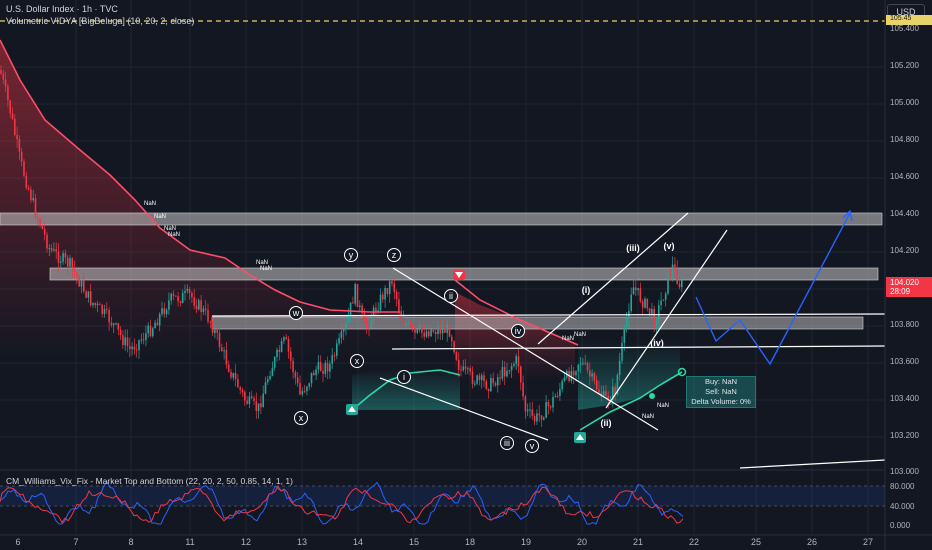  I want to click on wave-label: v, so click(532, 446).